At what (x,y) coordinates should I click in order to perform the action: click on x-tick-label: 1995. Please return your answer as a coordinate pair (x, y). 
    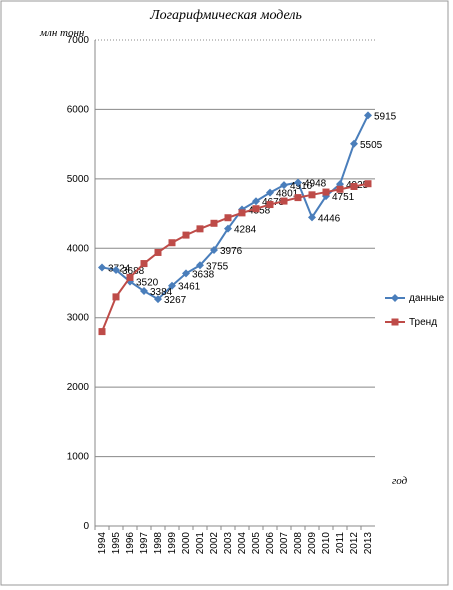
    Looking at the image, I should click on (116, 543).